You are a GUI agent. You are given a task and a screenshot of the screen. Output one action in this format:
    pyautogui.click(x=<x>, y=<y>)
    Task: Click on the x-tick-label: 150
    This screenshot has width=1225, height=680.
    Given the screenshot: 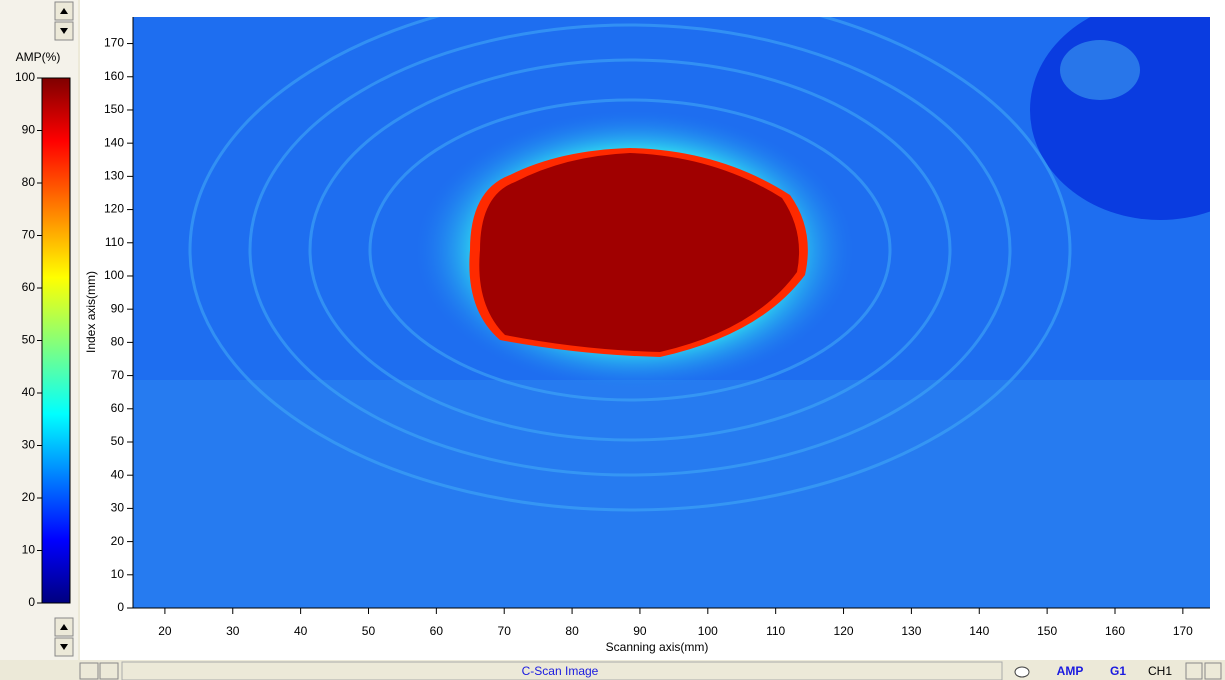 What is the action you would take?
    pyautogui.click(x=1047, y=631)
    